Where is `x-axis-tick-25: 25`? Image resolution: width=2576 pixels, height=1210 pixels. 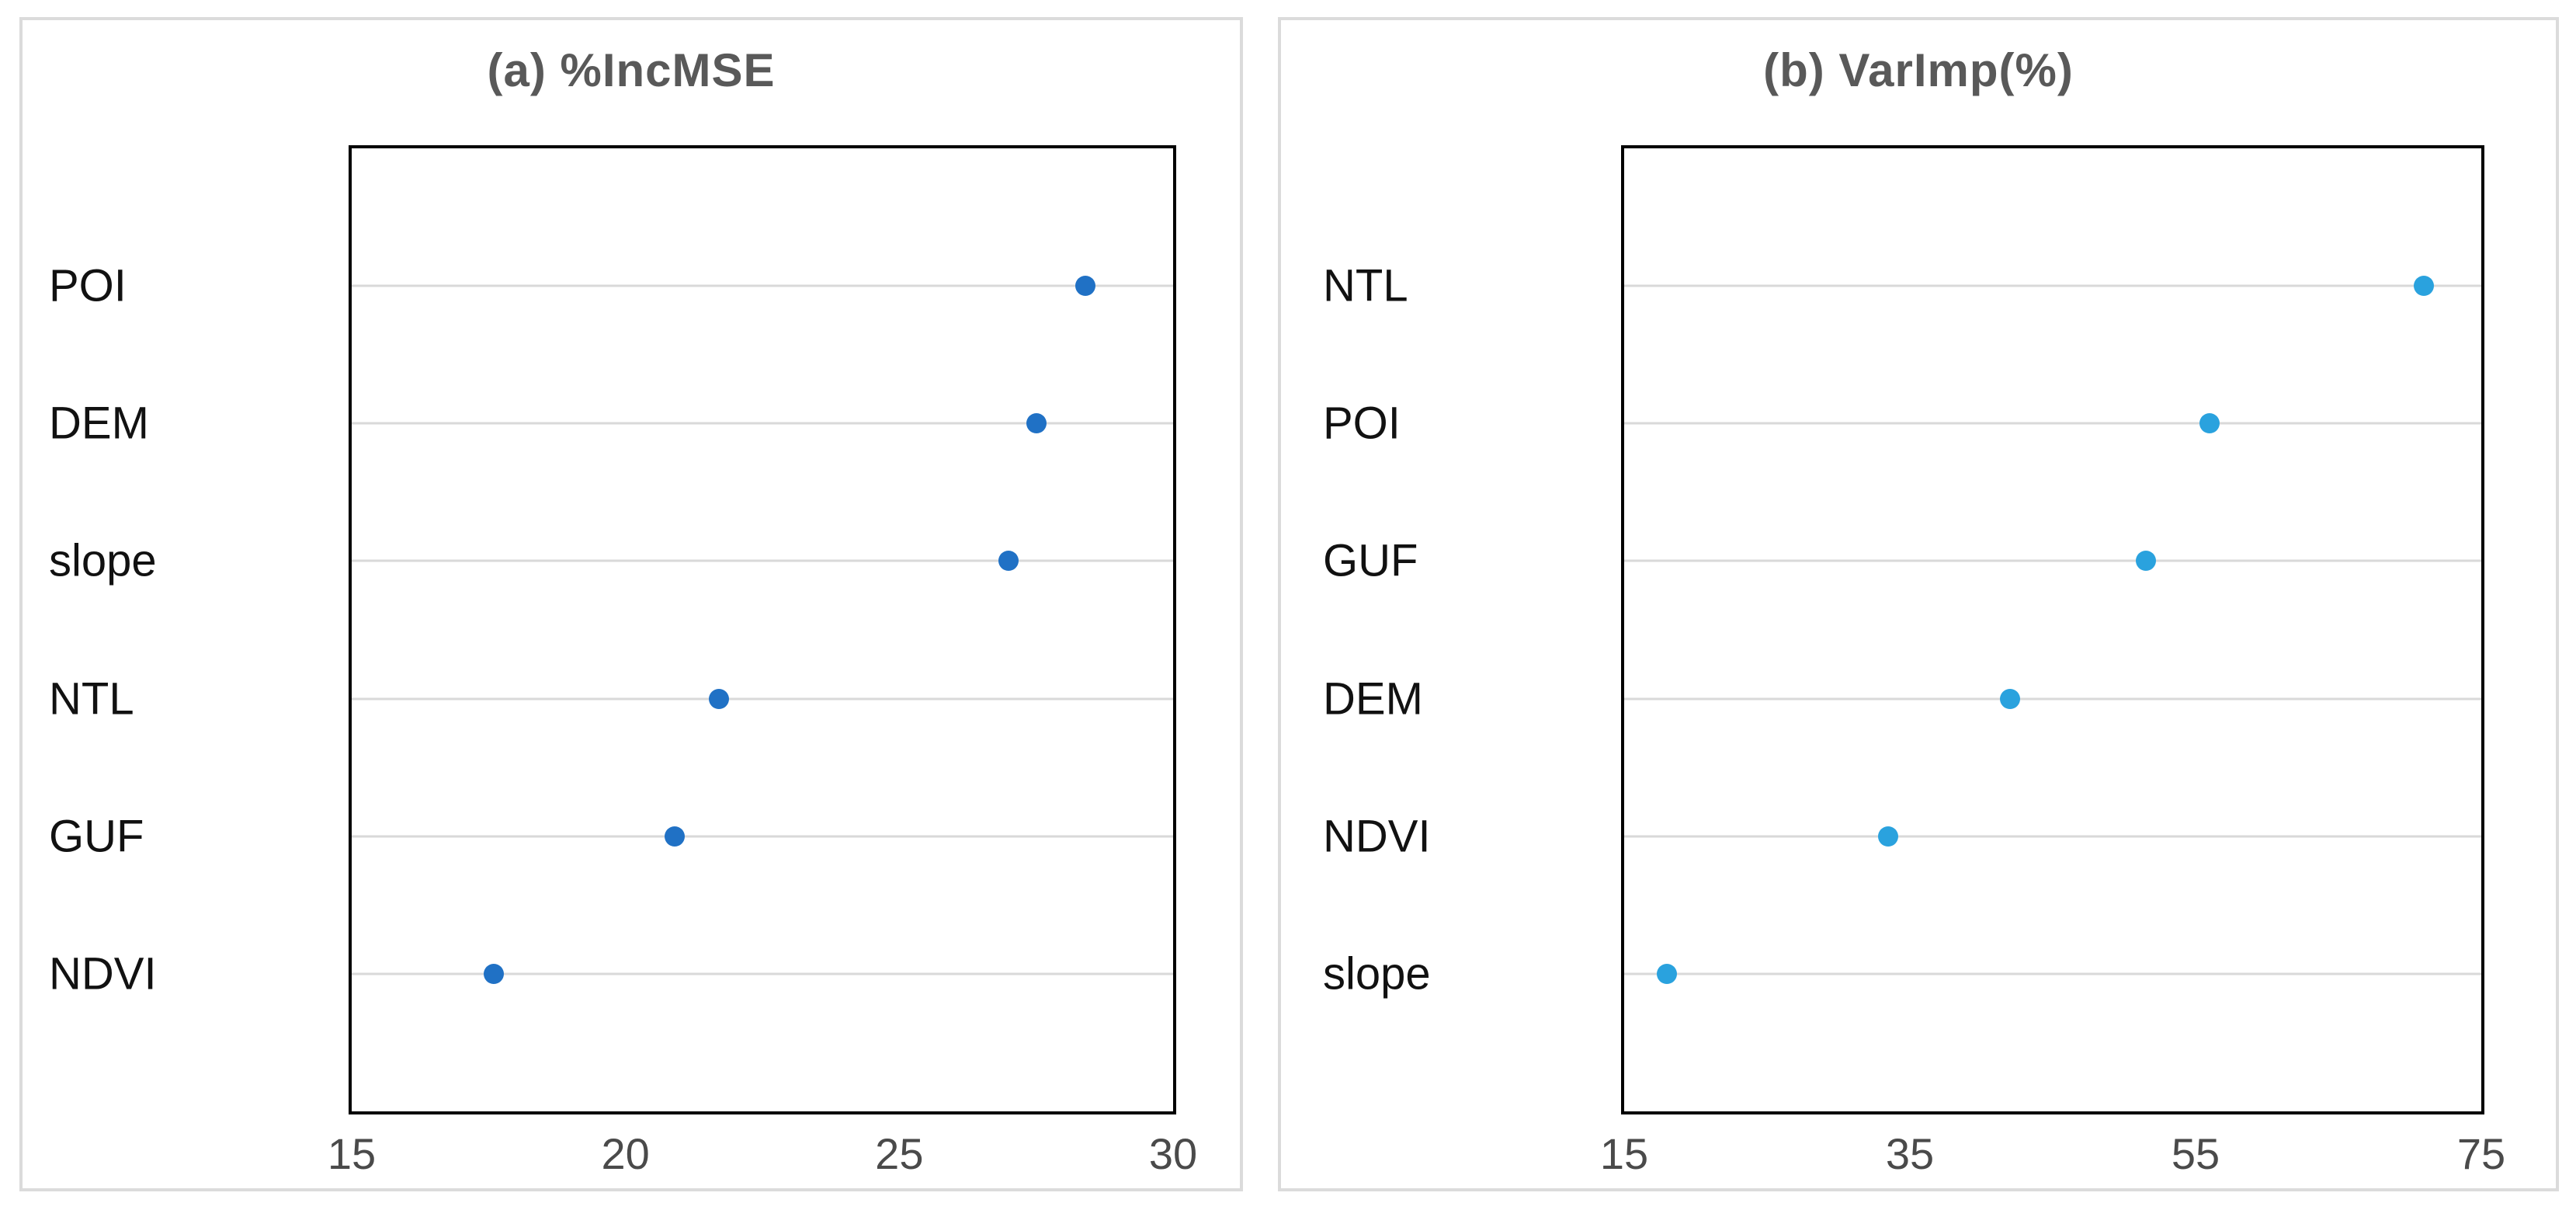 x-axis-tick-25: 25 is located at coordinates (899, 1153).